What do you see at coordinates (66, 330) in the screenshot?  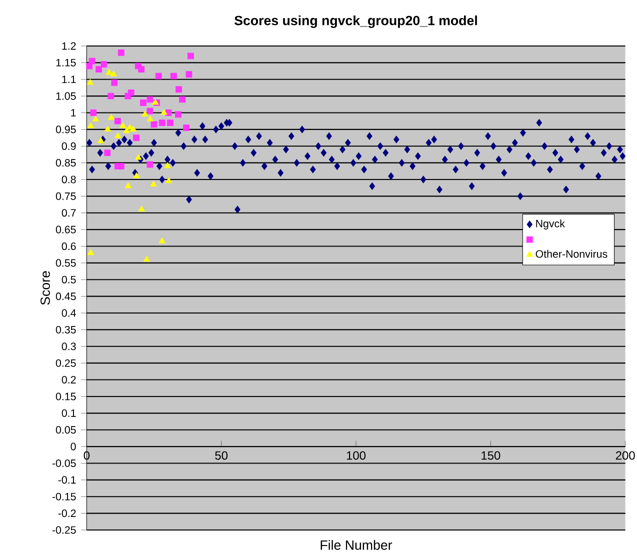 I see `y-tick-label: 0.35` at bounding box center [66, 330].